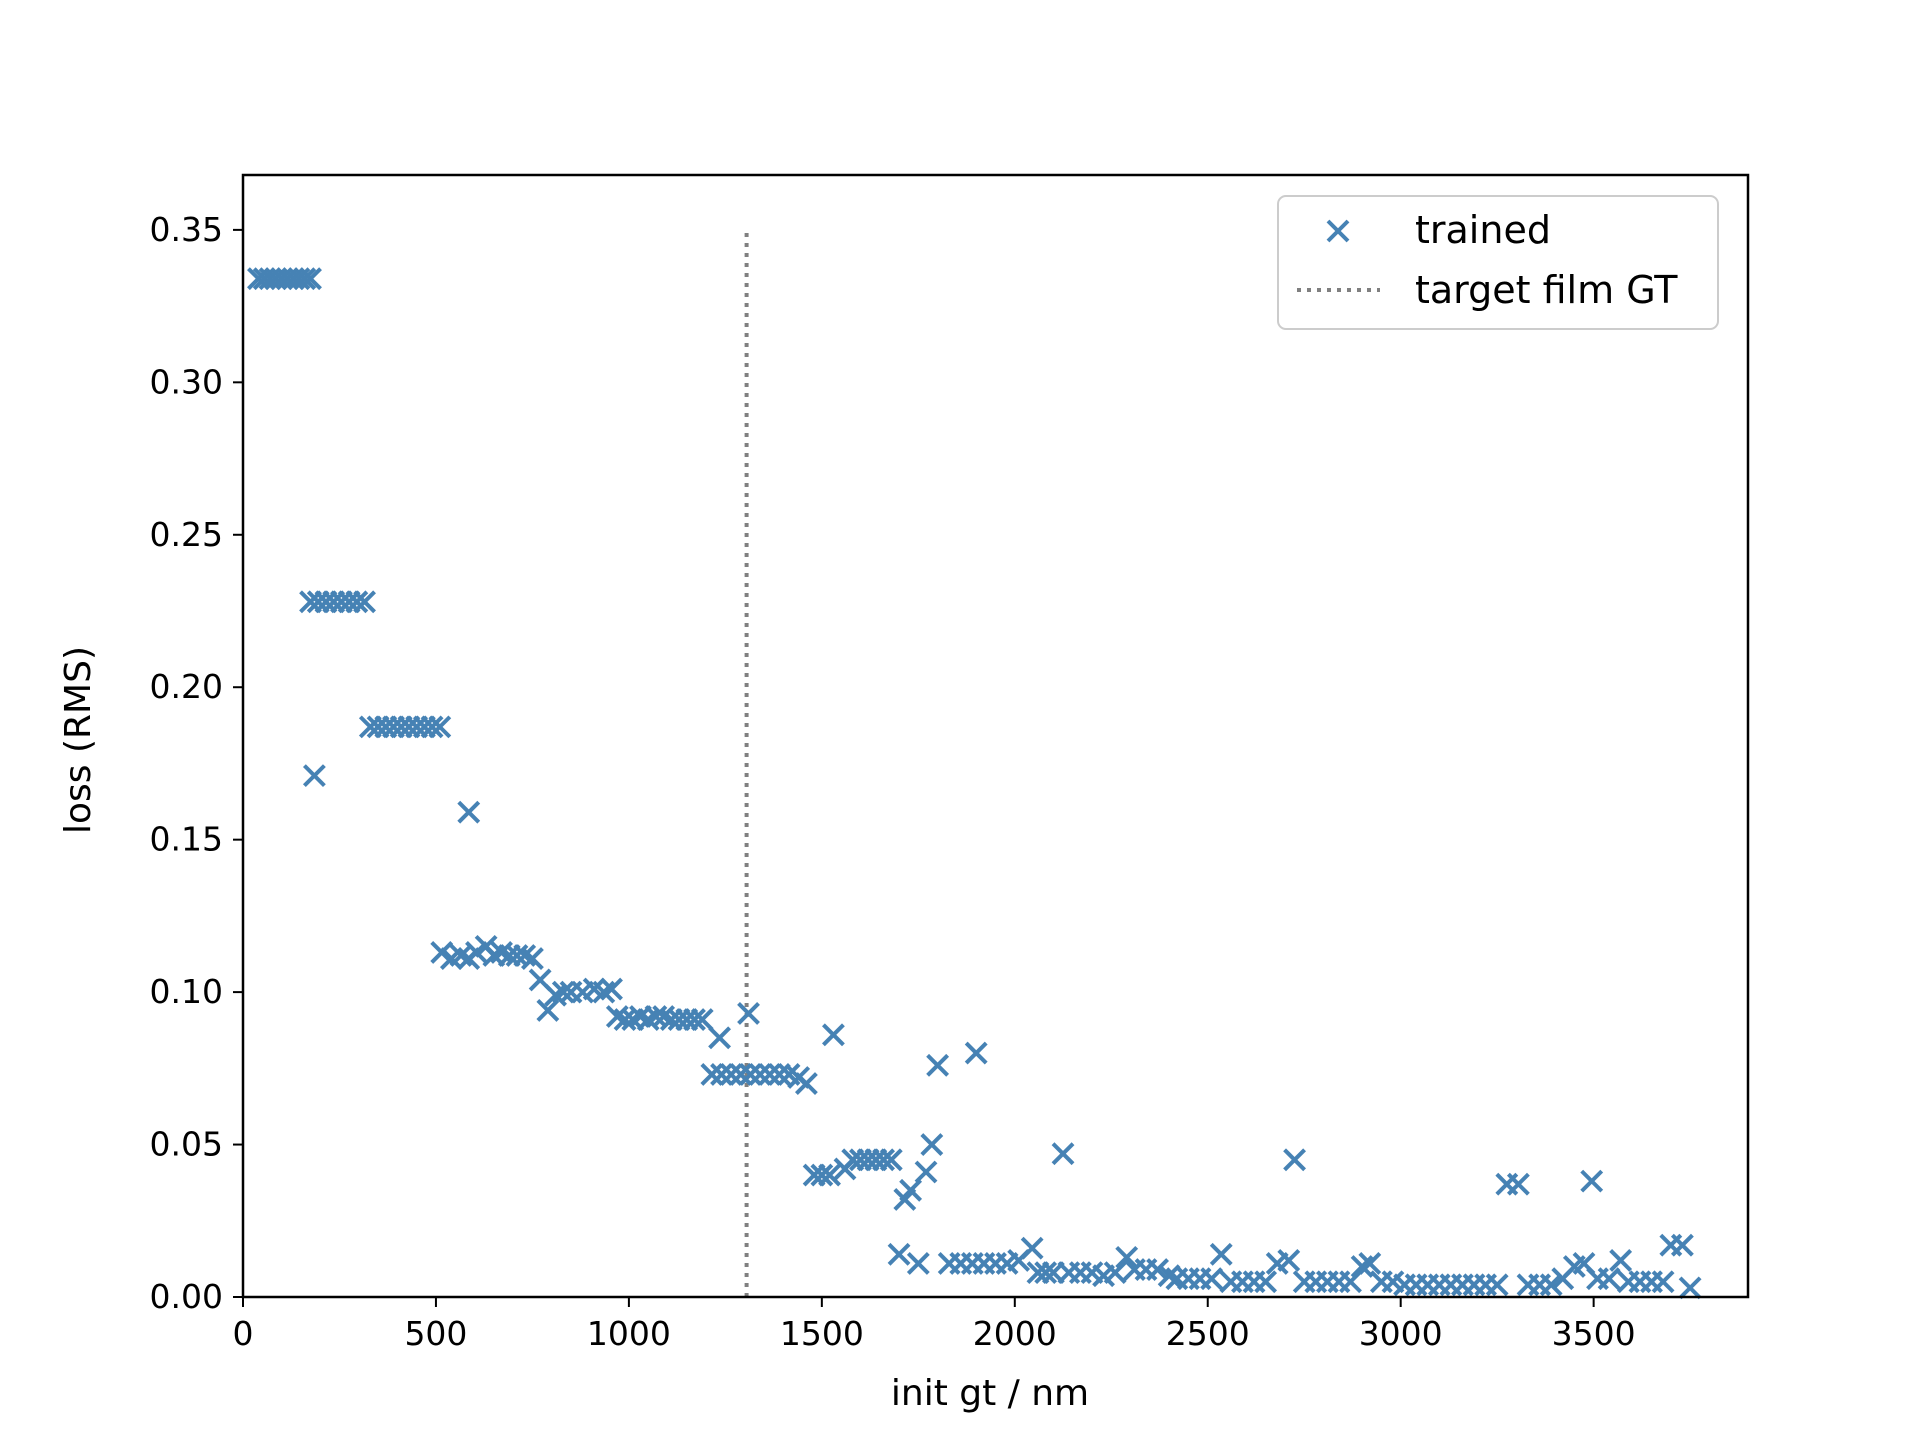  What do you see at coordinates (186, 991) in the screenshot?
I see `y-tick-label: 0.10` at bounding box center [186, 991].